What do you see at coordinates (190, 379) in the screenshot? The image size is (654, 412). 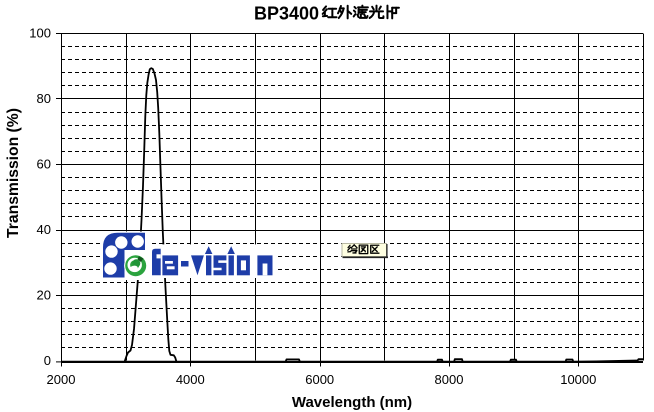 I see `svg-text: 4000` at bounding box center [190, 379].